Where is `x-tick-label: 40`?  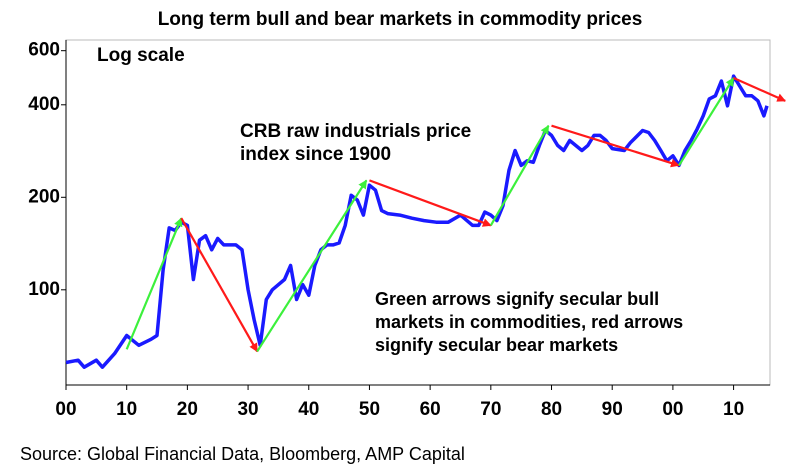 x-tick-label: 40 is located at coordinates (308, 409).